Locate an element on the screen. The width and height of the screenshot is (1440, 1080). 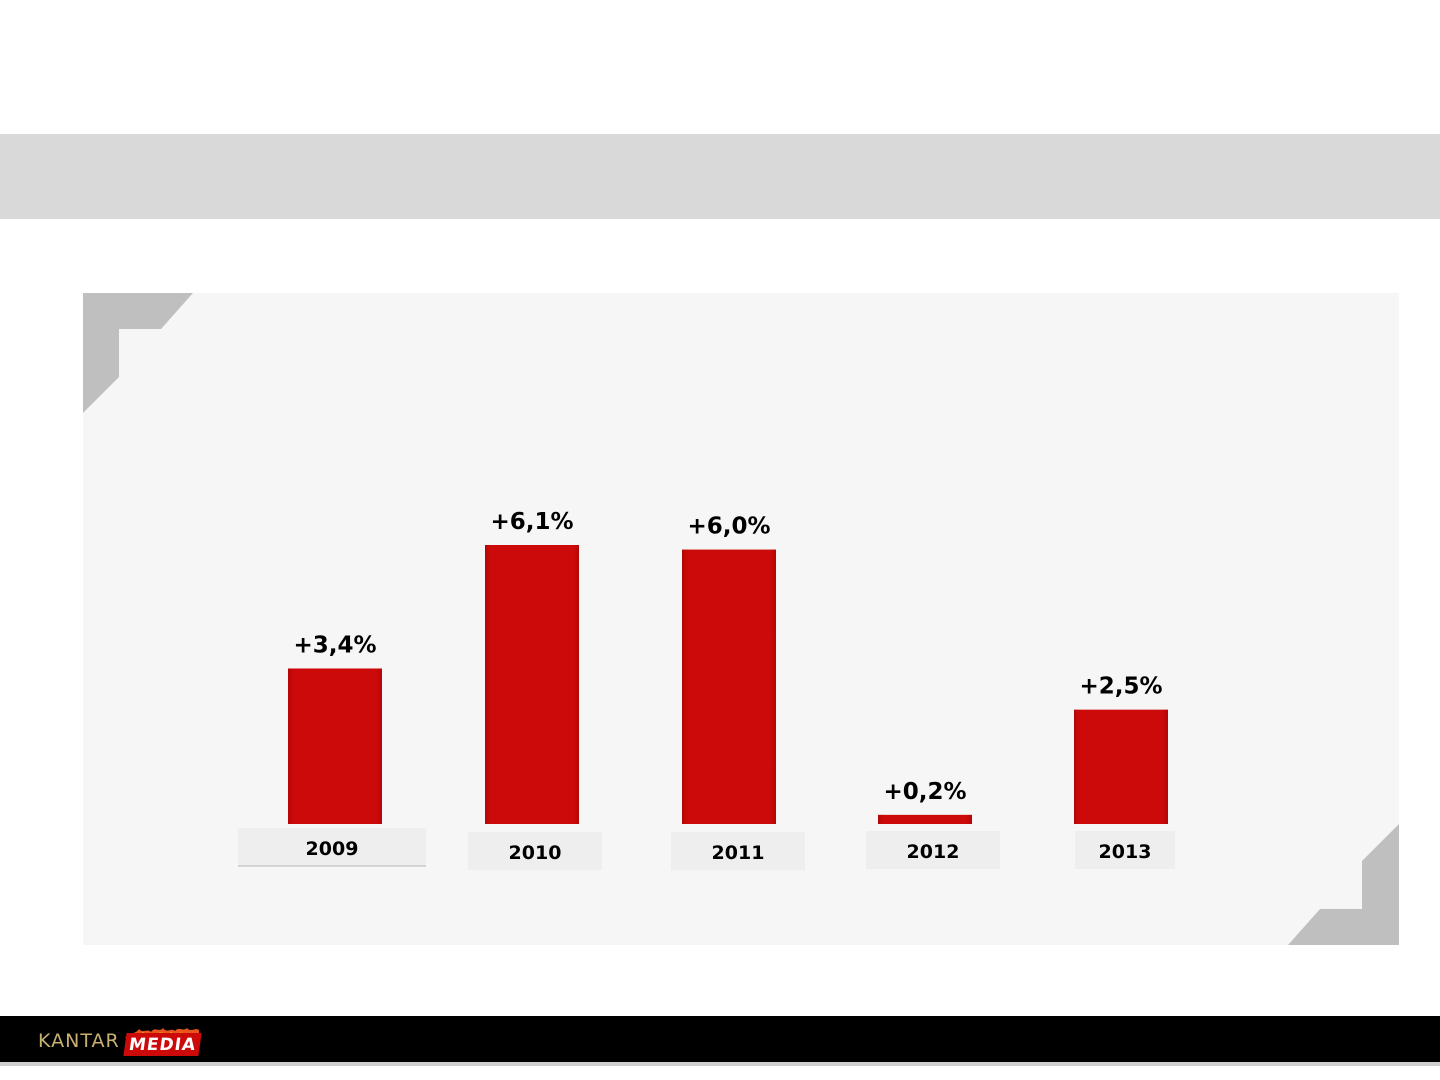
data-label-2010: +6,1% is located at coordinates (531, 522).